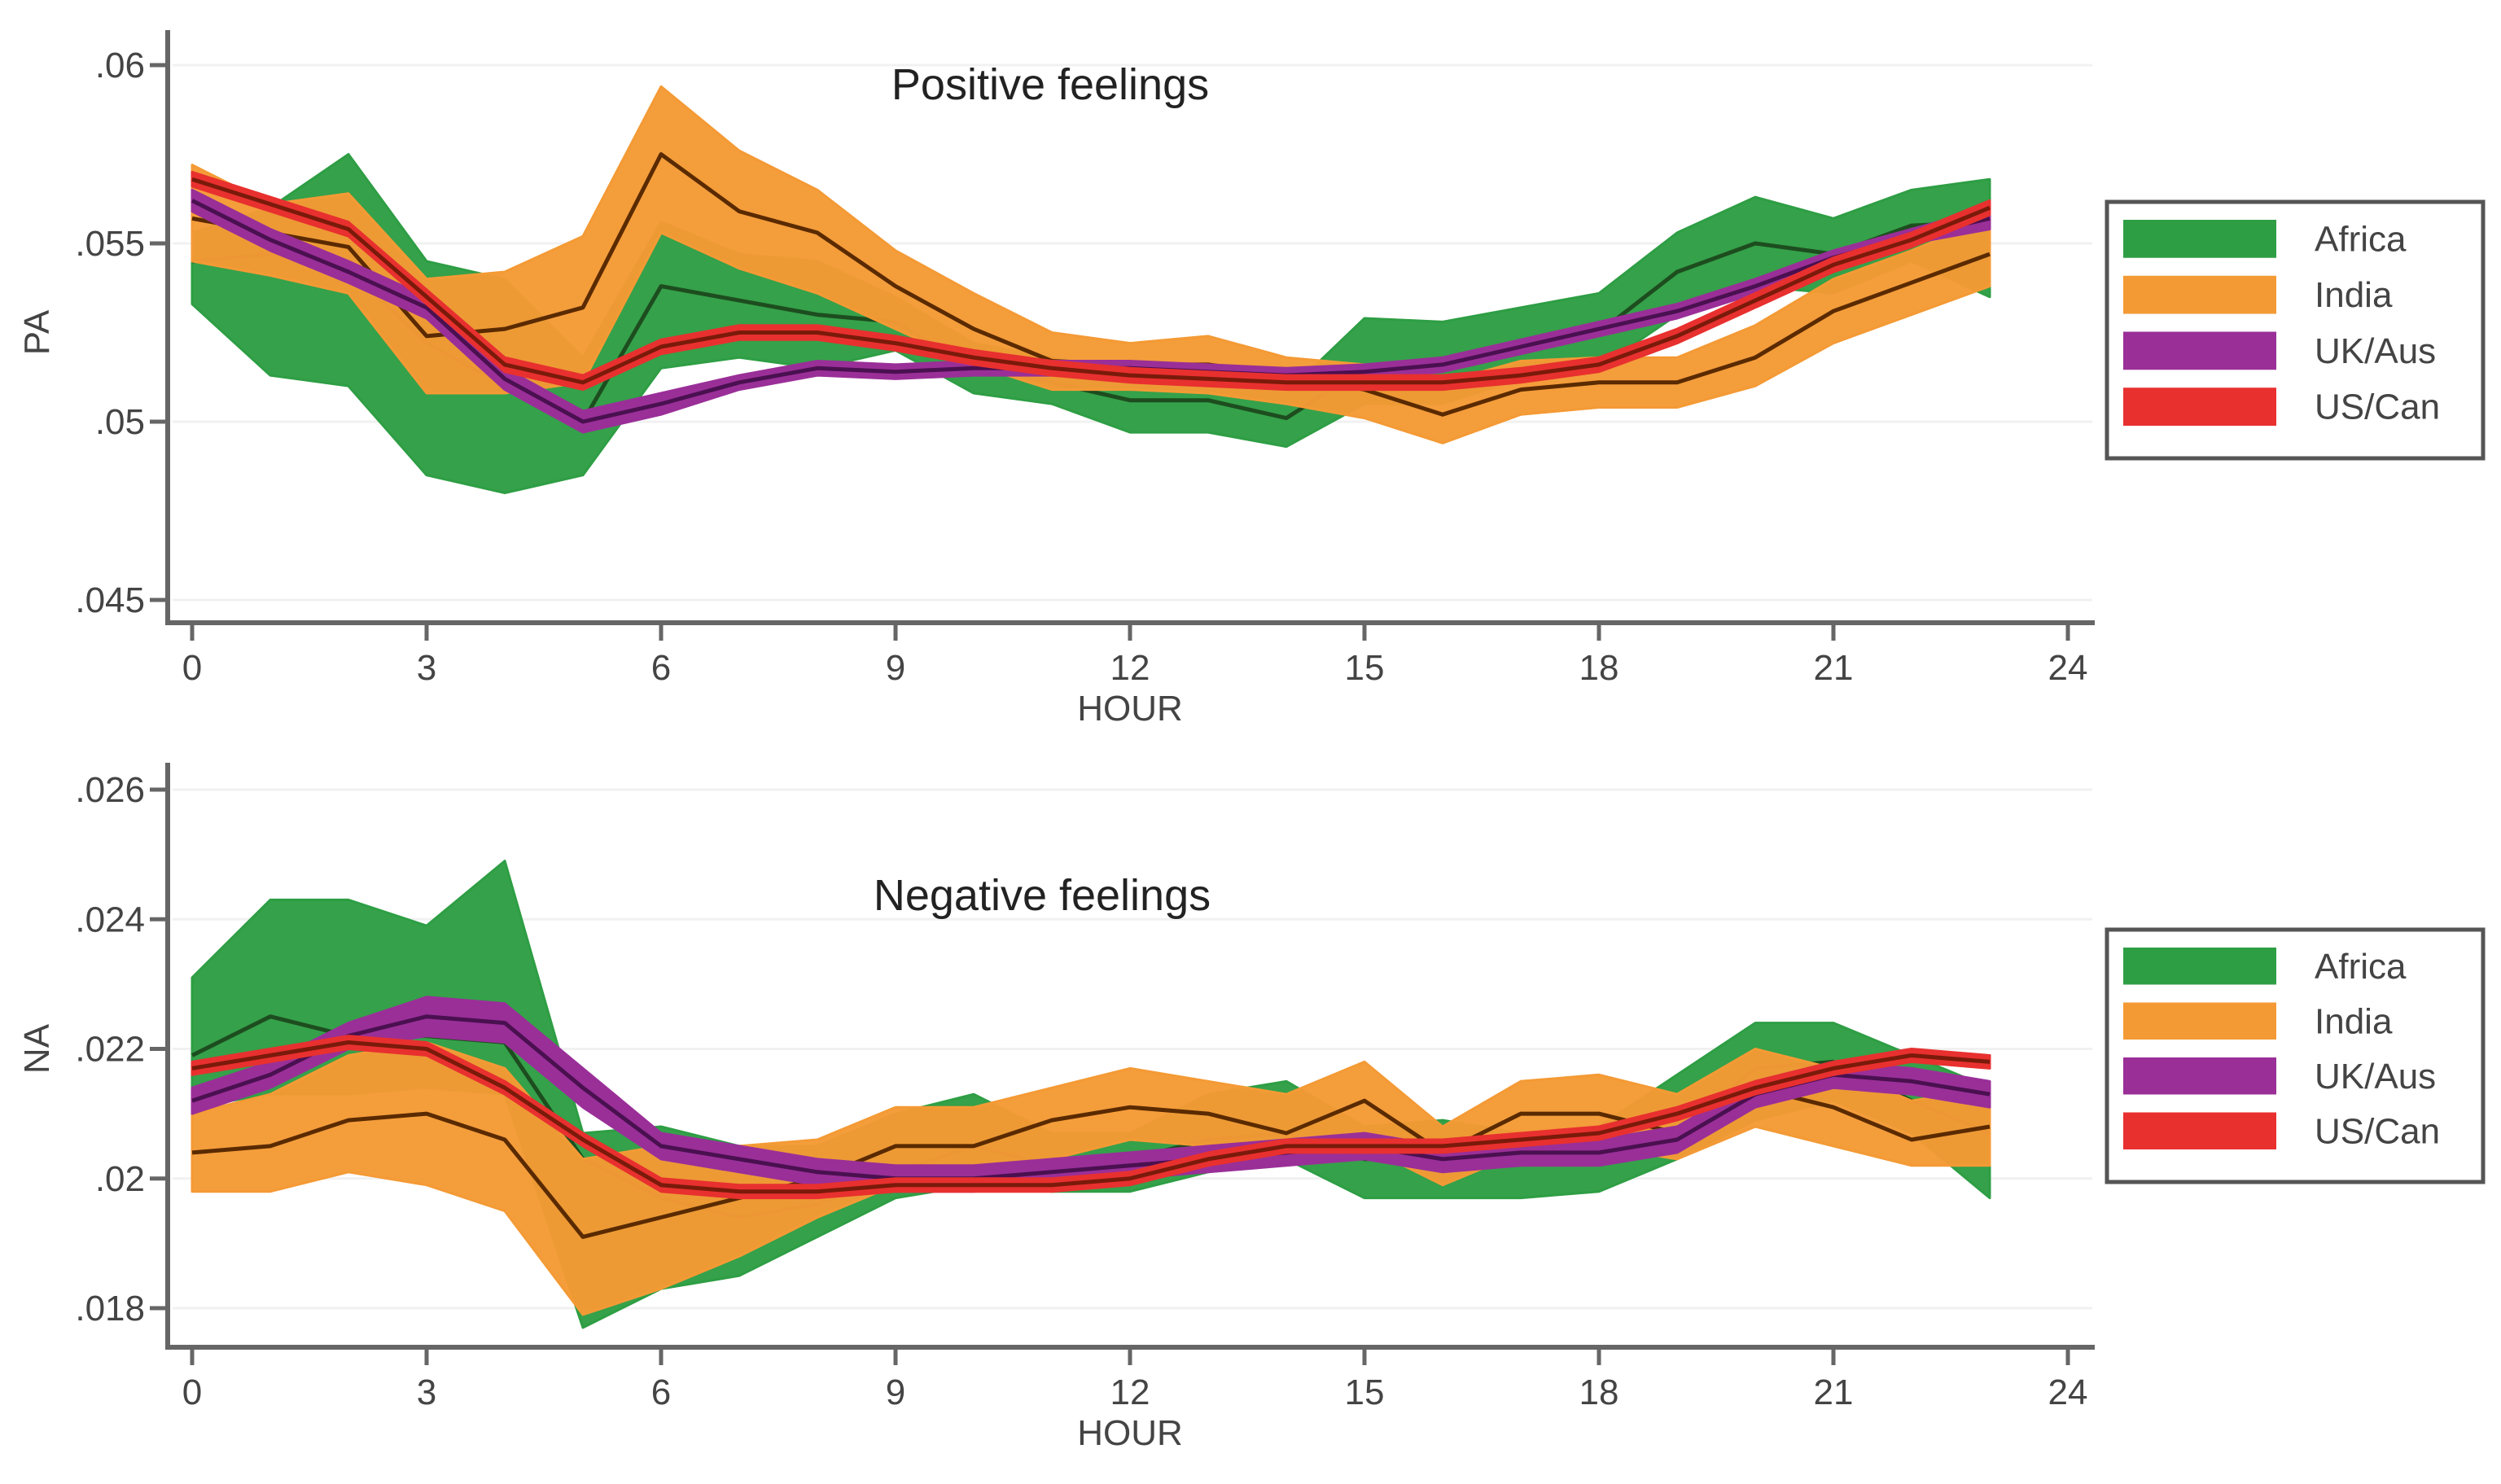 This screenshot has height=1484, width=2501. What do you see at coordinates (110, 1050) in the screenshot?
I see `y-tick-label: .022` at bounding box center [110, 1050].